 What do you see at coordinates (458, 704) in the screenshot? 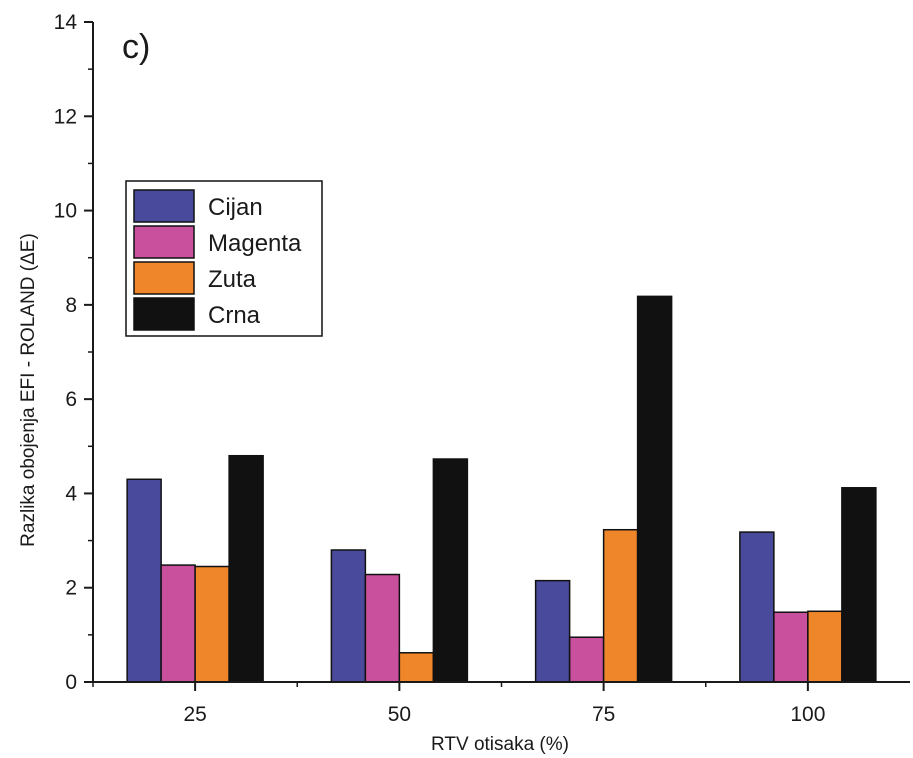
I see `x-ticks-layer: 25 50 75 100` at bounding box center [458, 704].